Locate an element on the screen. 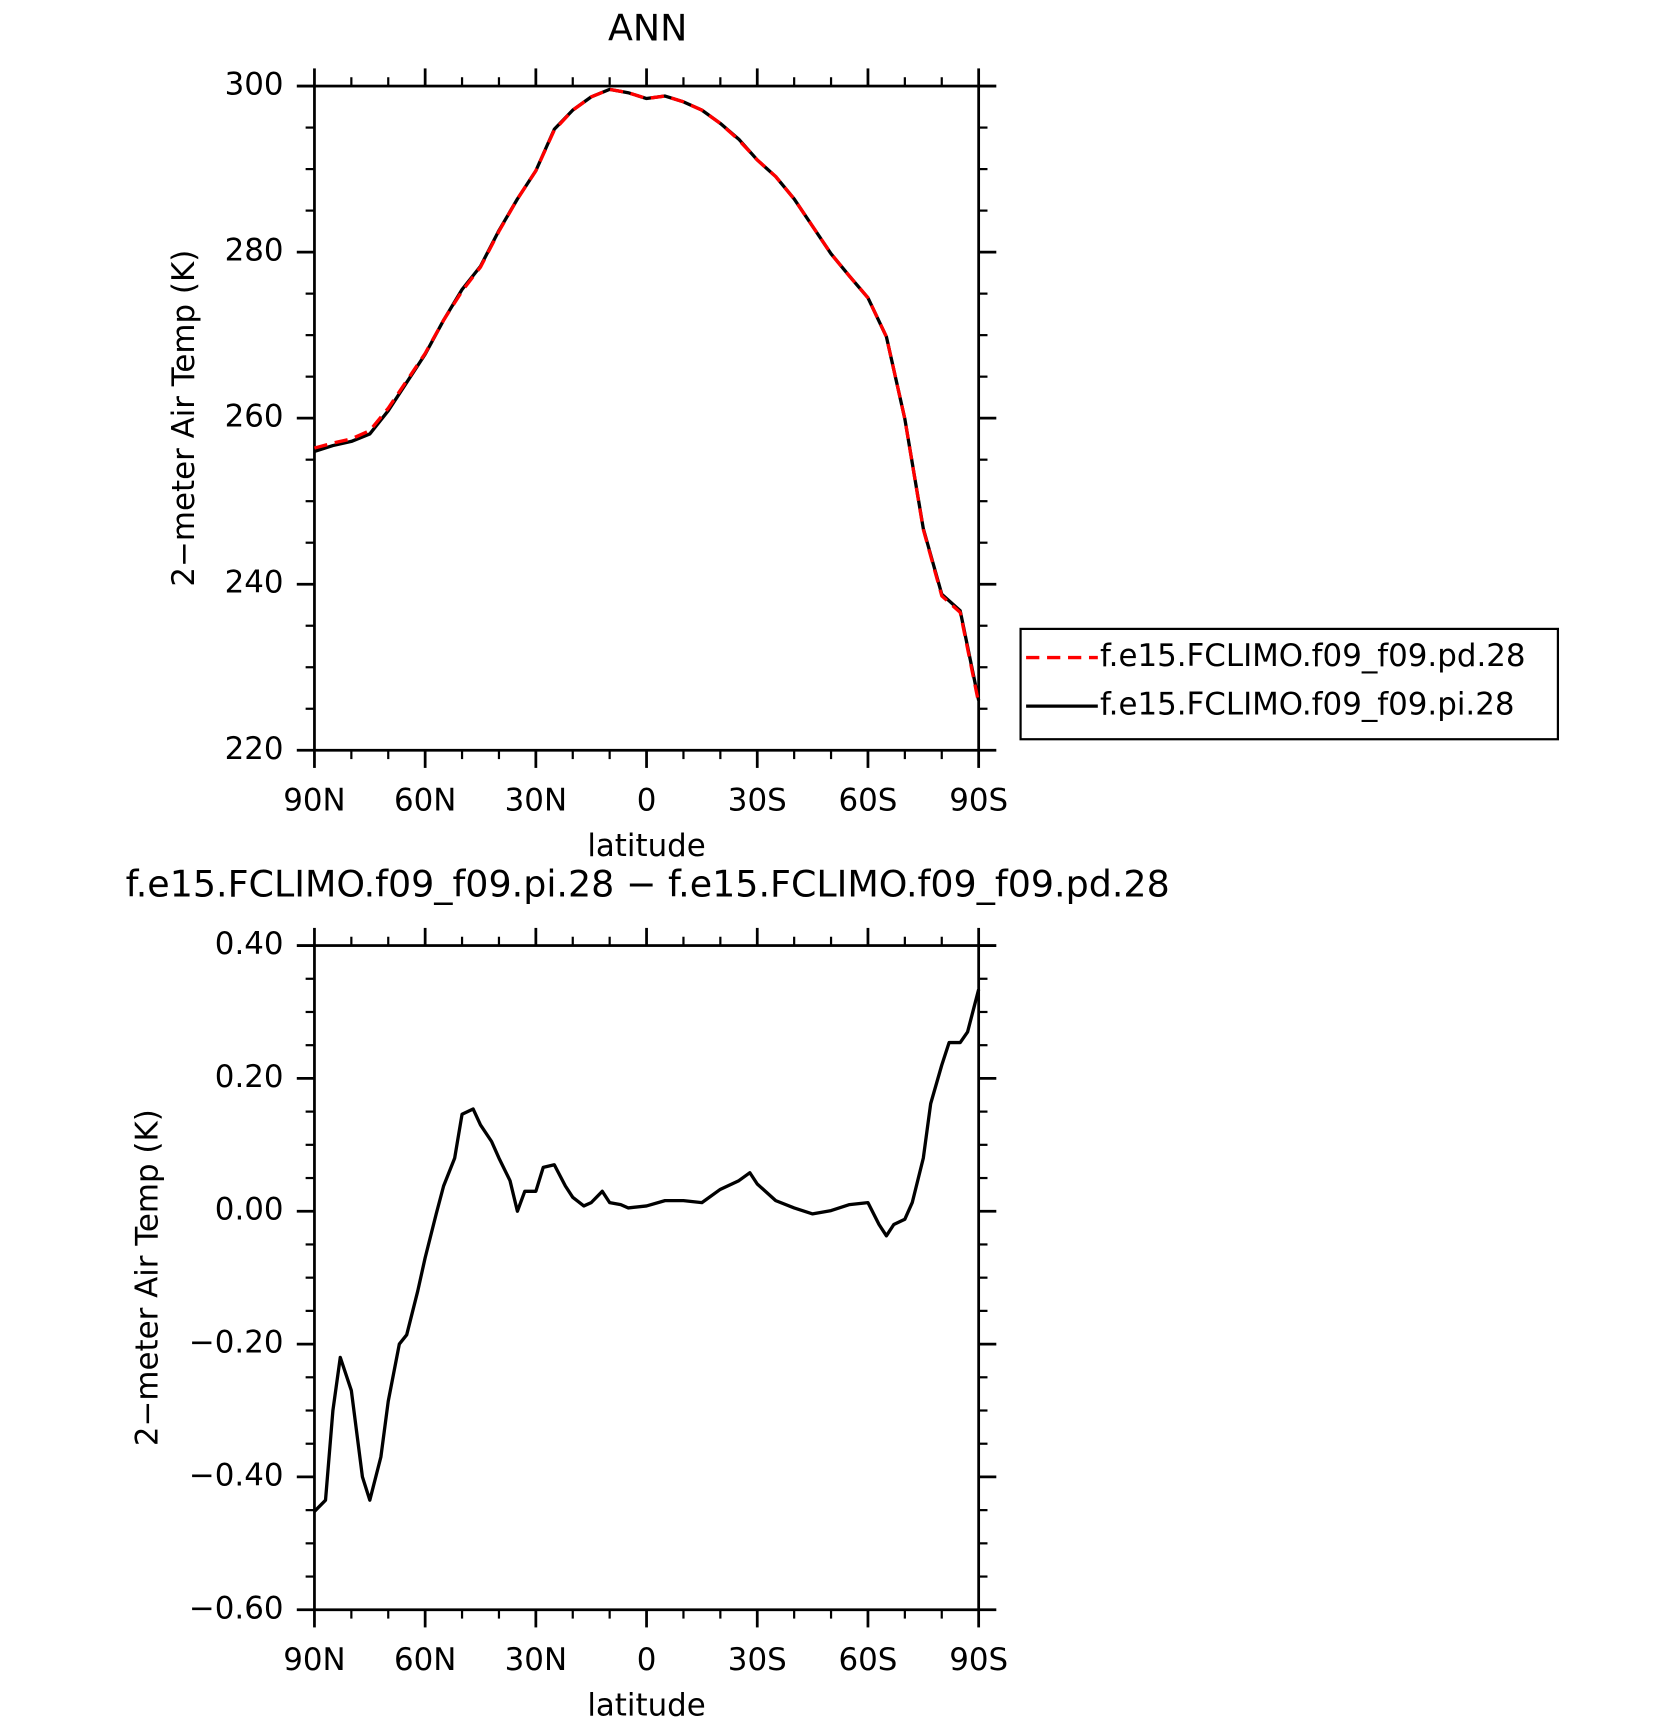 Image resolution: width=1655 pixels, height=1719 pixels. y-tick-label: 0.00 is located at coordinates (249, 1210).